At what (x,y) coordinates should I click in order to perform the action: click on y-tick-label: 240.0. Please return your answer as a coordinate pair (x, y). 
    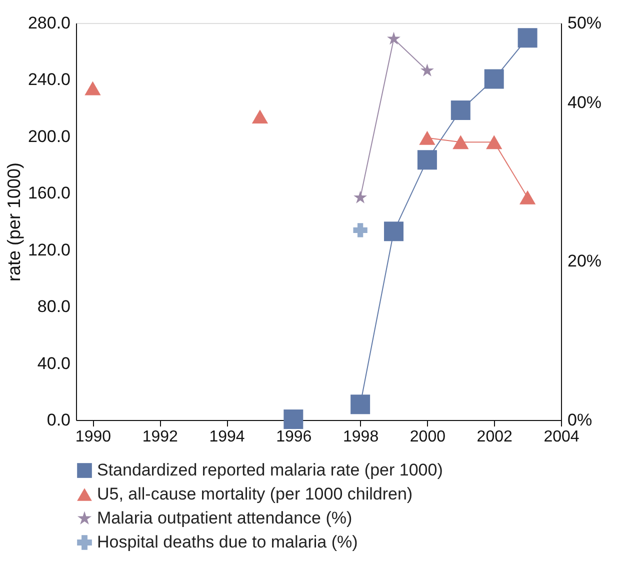
    Looking at the image, I should click on (49, 80).